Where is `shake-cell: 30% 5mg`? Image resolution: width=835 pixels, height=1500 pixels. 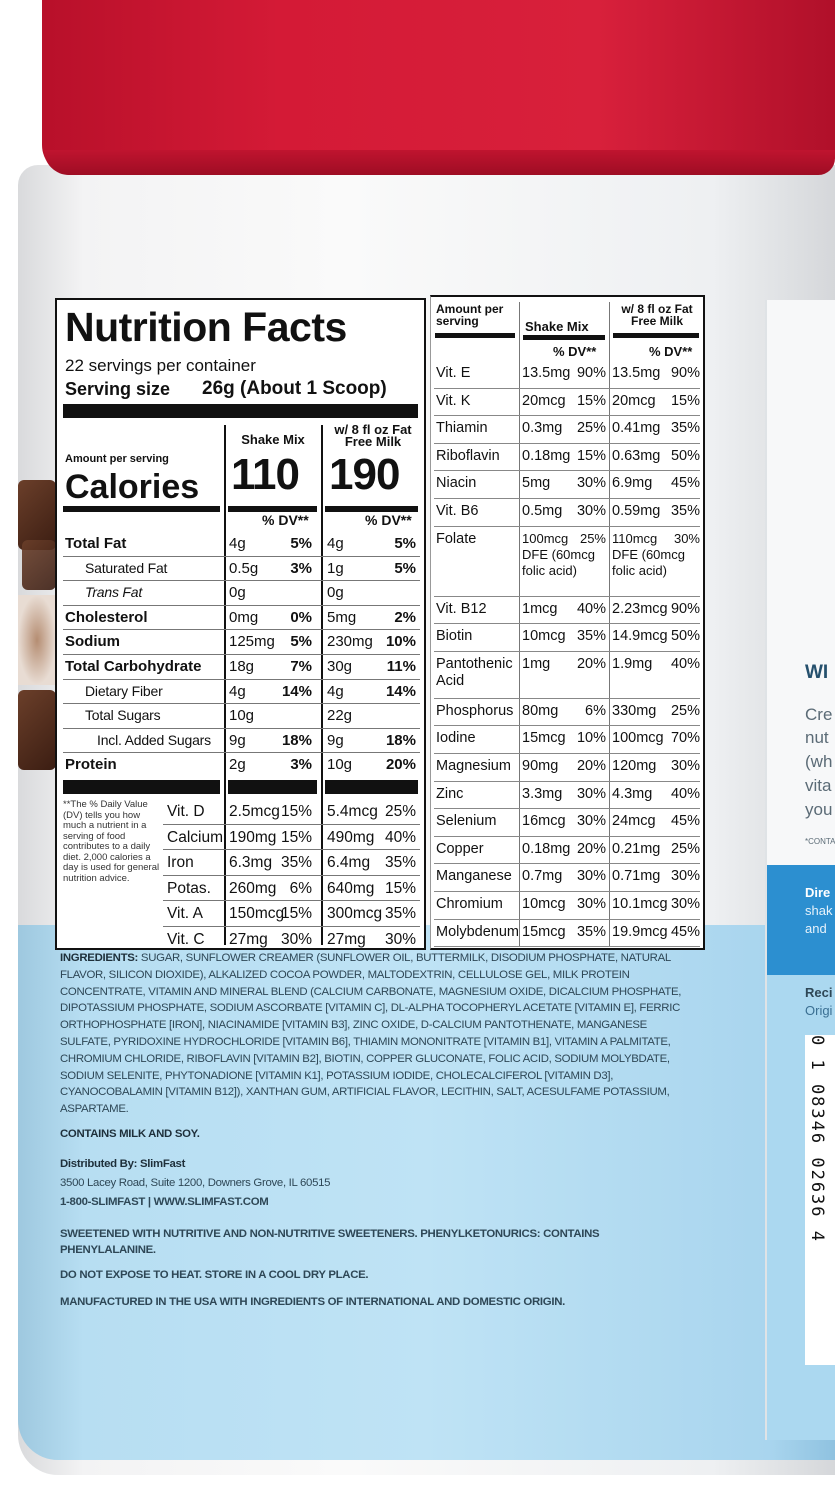 shake-cell: 30% 5mg is located at coordinates (564, 483).